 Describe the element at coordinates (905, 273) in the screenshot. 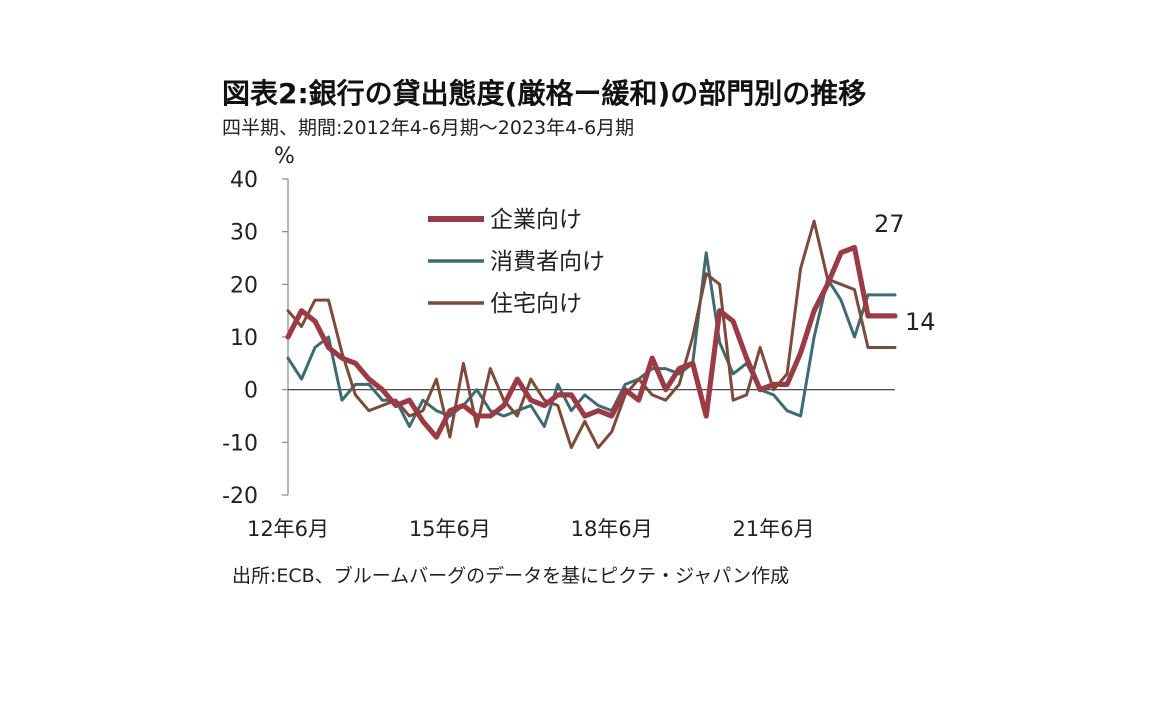

I see `annotations: 27 14` at that location.